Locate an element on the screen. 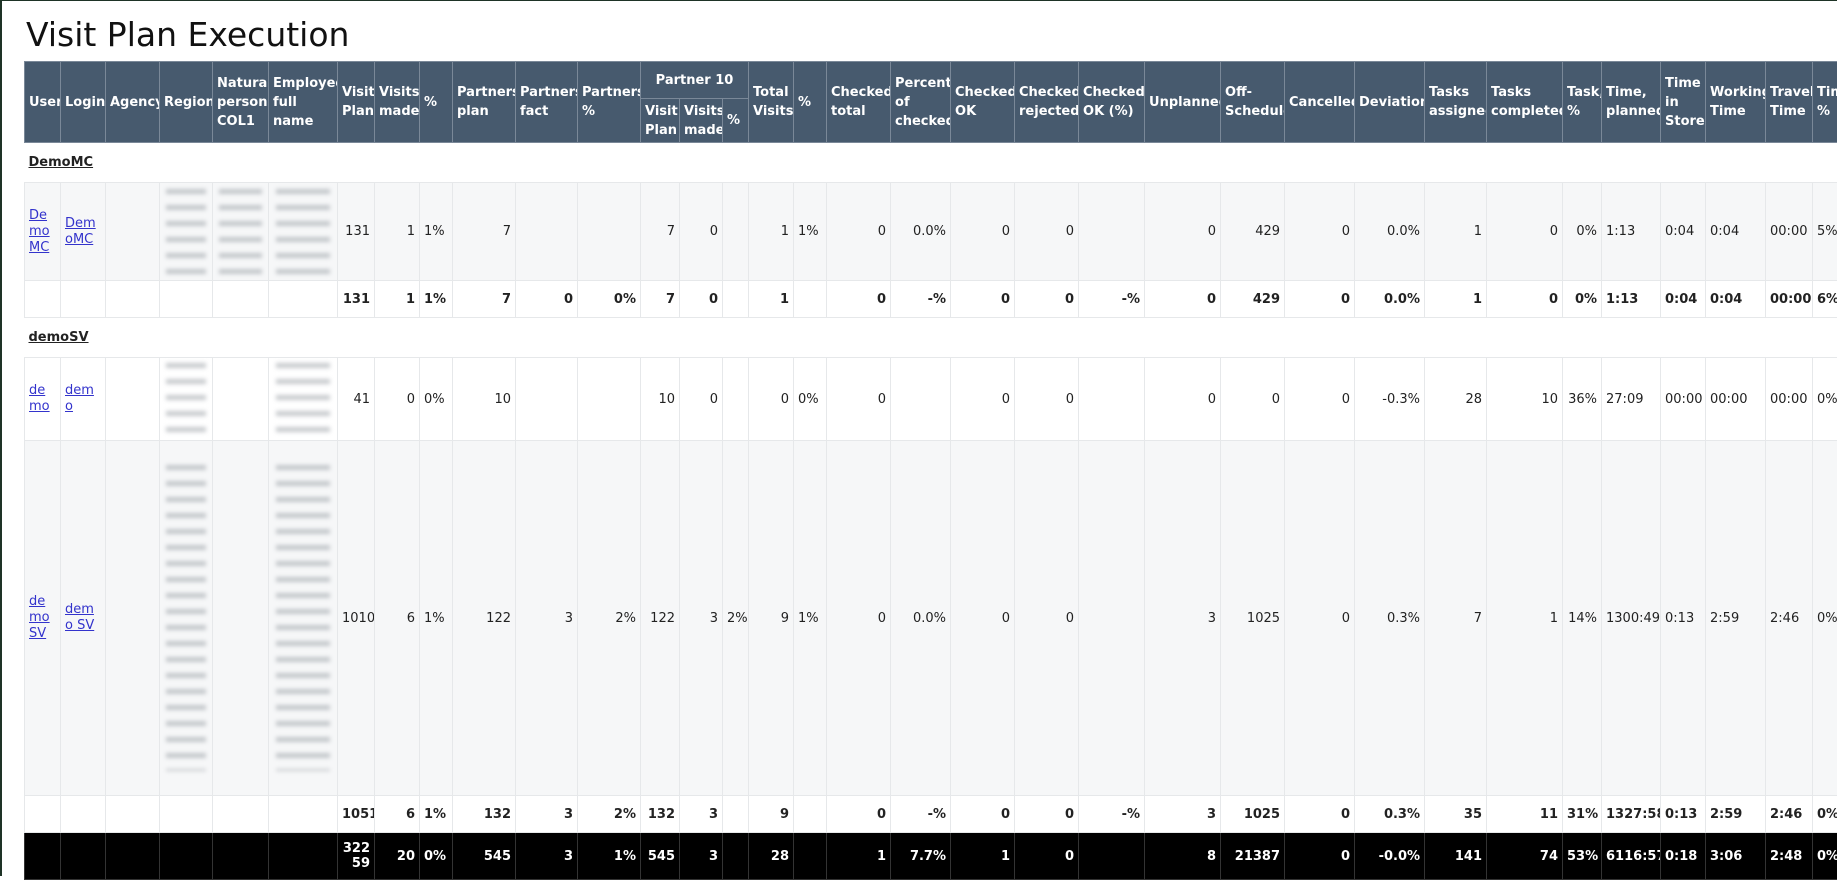 This screenshot has height=880, width=1837. login-link: demo is located at coordinates (79, 398).